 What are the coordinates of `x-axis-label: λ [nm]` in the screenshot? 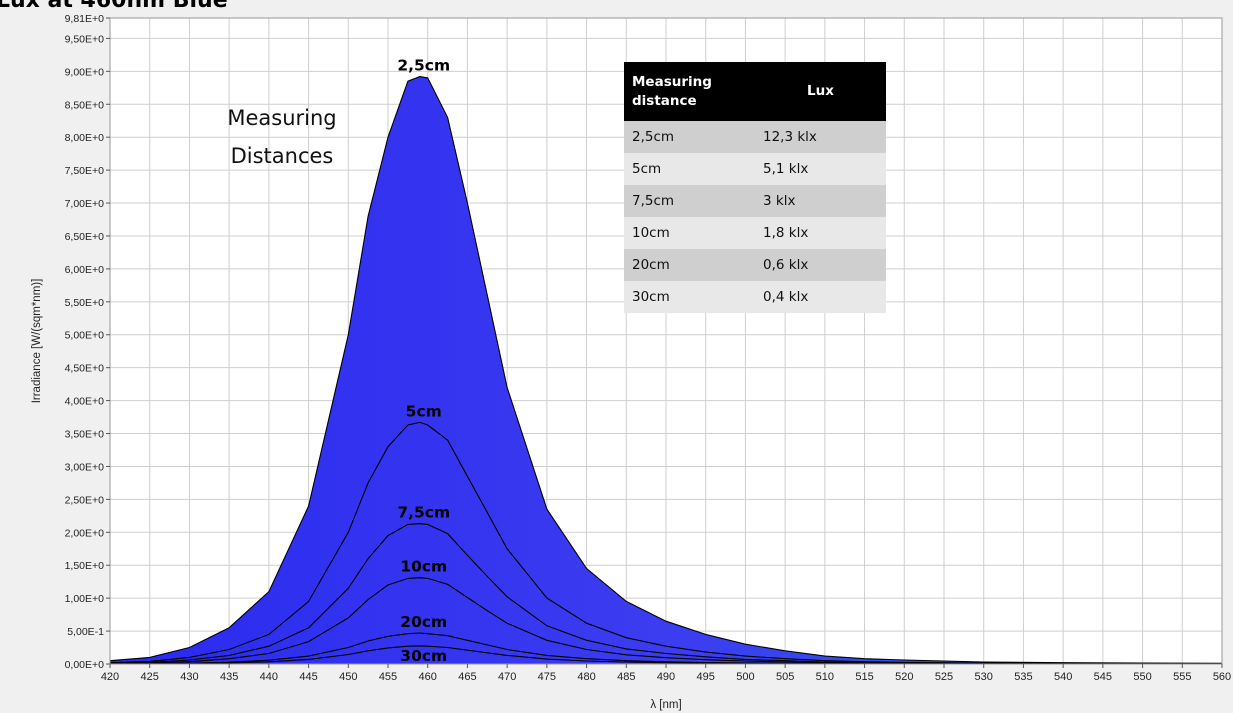 It's located at (665, 705).